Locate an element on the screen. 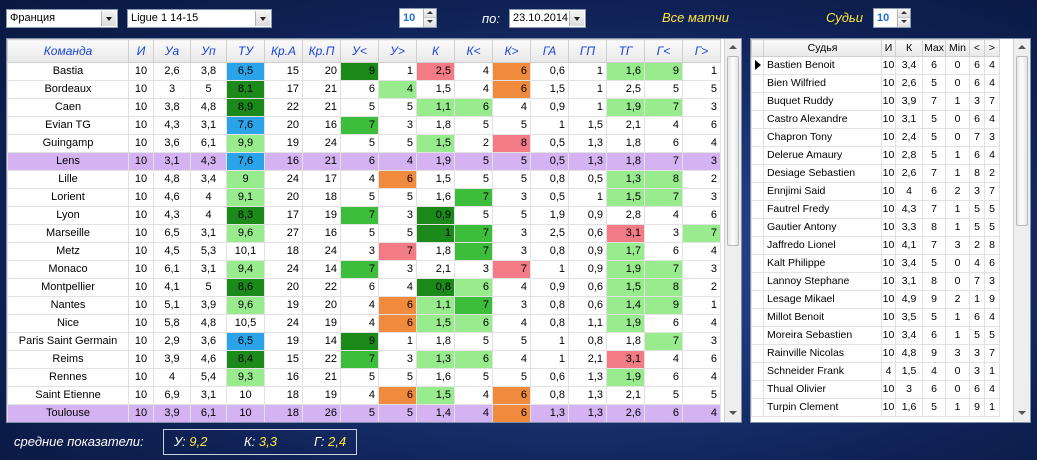  column-header: ТГ is located at coordinates (625, 51).